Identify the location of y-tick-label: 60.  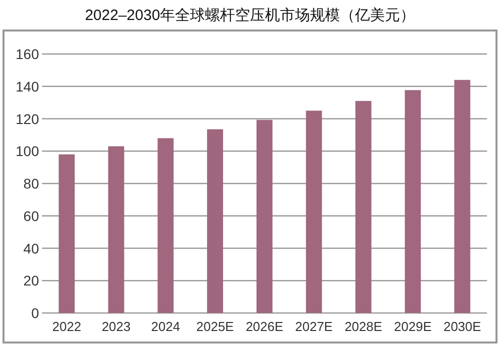
(31, 216).